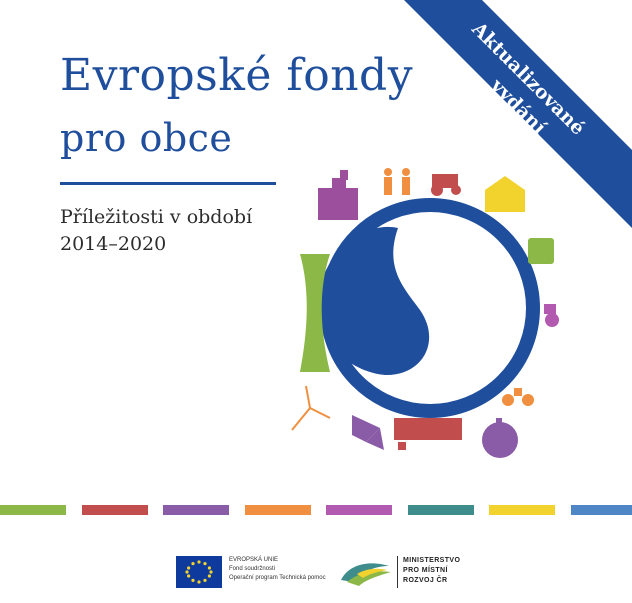 The width and height of the screenshot is (632, 603). What do you see at coordinates (237, 75) in the screenshot?
I see `title-line-1: Evropské fondy` at bounding box center [237, 75].